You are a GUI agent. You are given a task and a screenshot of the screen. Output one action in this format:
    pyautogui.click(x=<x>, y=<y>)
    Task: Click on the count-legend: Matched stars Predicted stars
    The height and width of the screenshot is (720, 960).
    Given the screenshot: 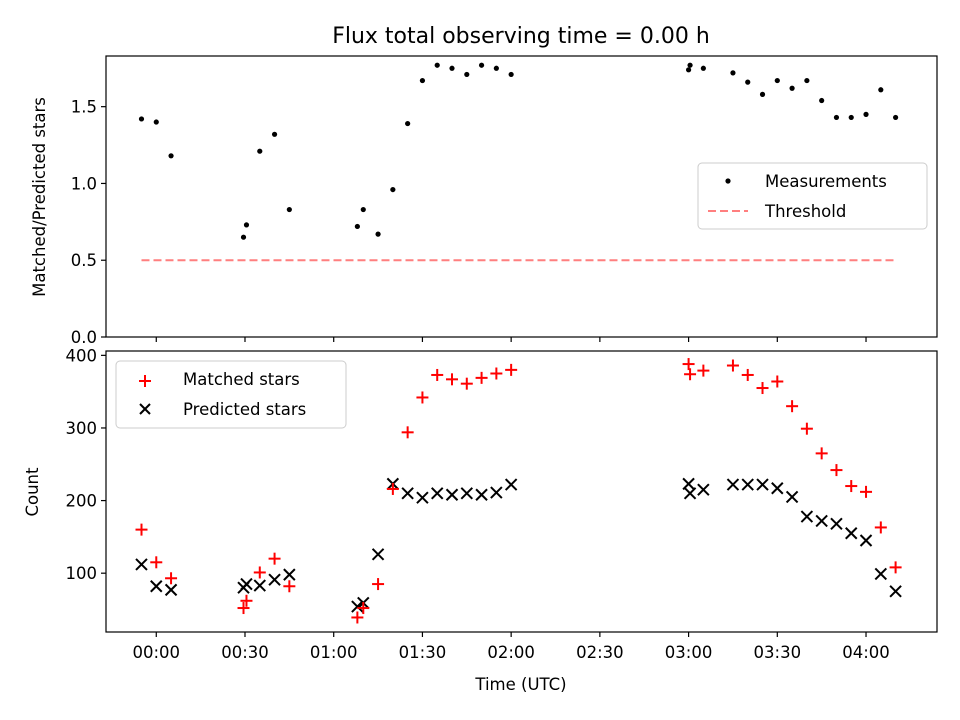 What is the action you would take?
    pyautogui.click(x=231, y=394)
    